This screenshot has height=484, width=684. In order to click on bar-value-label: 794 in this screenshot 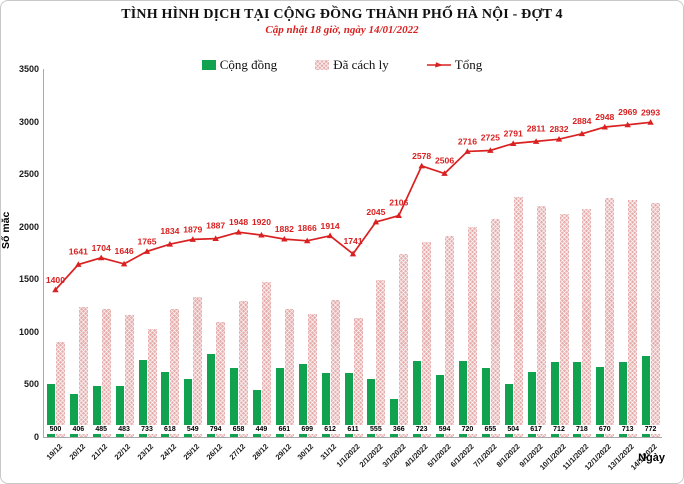, I will do `click(216, 429)`.